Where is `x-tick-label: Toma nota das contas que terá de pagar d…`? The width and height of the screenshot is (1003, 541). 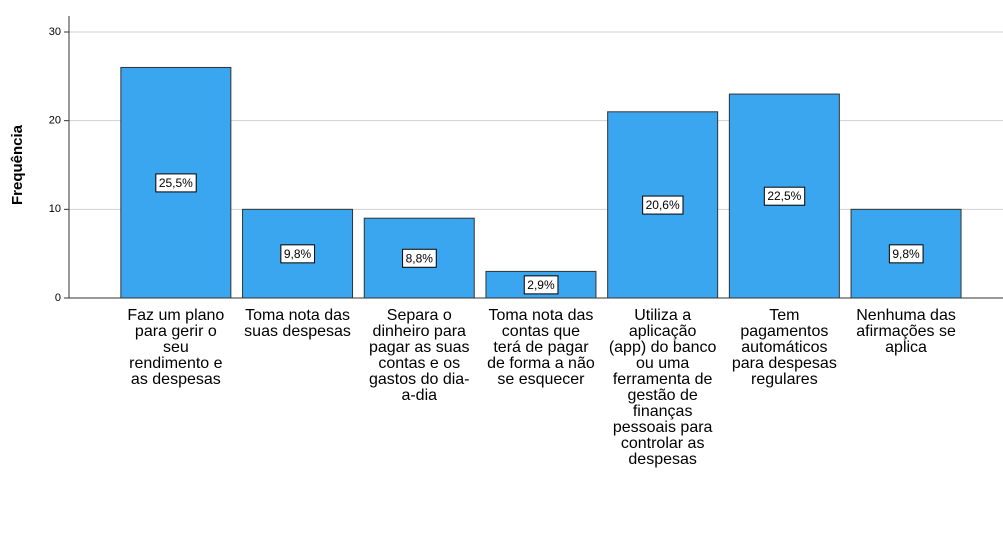
x-tick-label: Toma nota das contas que terá de pagar d… is located at coordinates (541, 348).